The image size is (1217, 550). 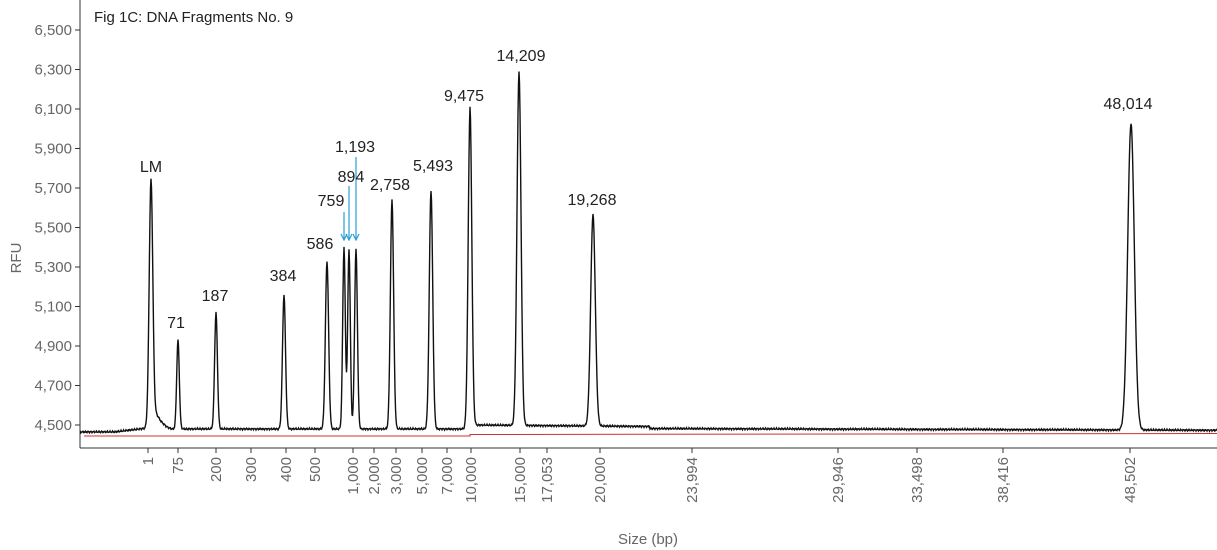 What do you see at coordinates (422, 476) in the screenshot?
I see `x-tick-label: 5,000` at bounding box center [422, 476].